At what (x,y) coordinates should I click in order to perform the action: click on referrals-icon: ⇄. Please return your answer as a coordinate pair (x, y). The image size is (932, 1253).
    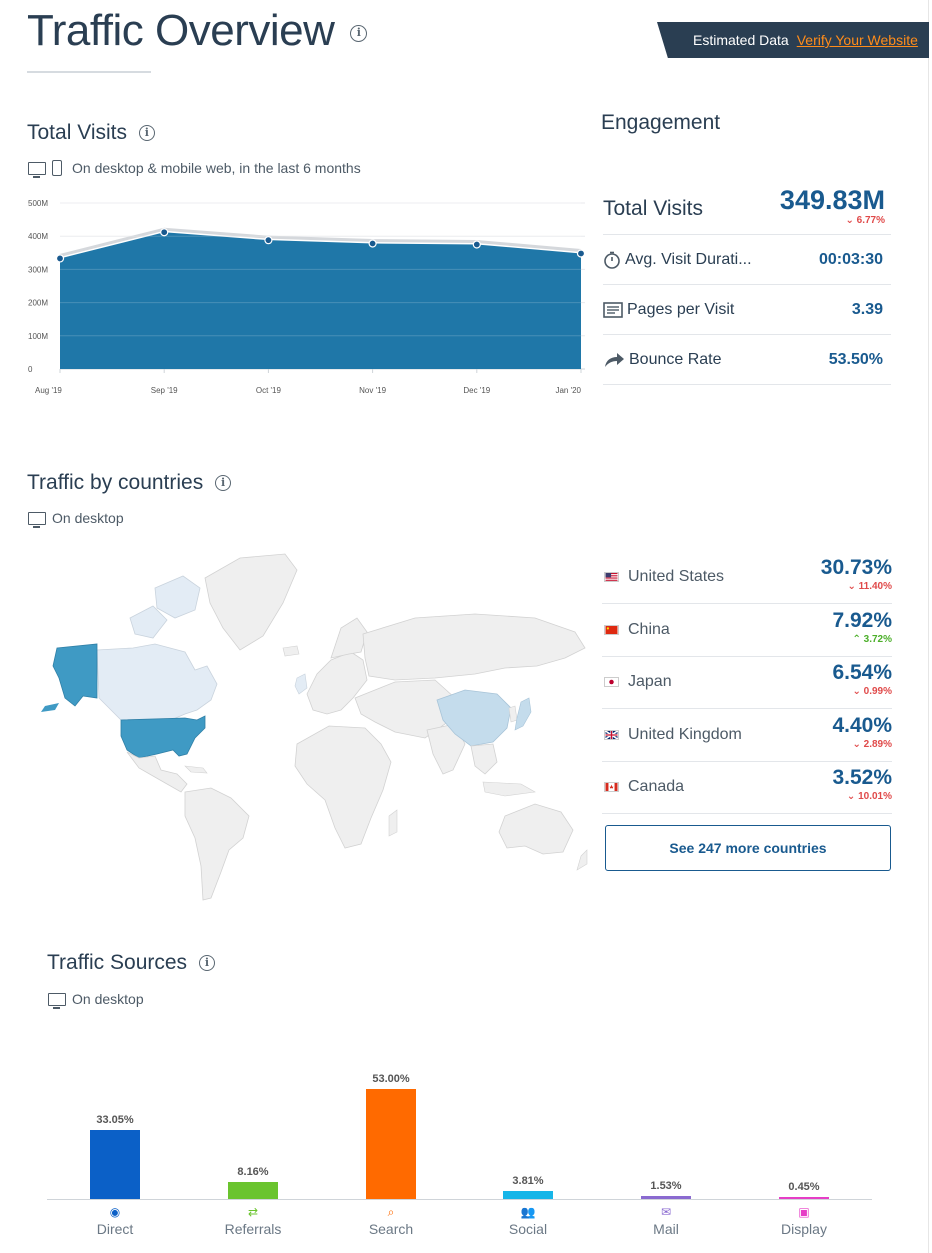
    Looking at the image, I should click on (253, 1212).